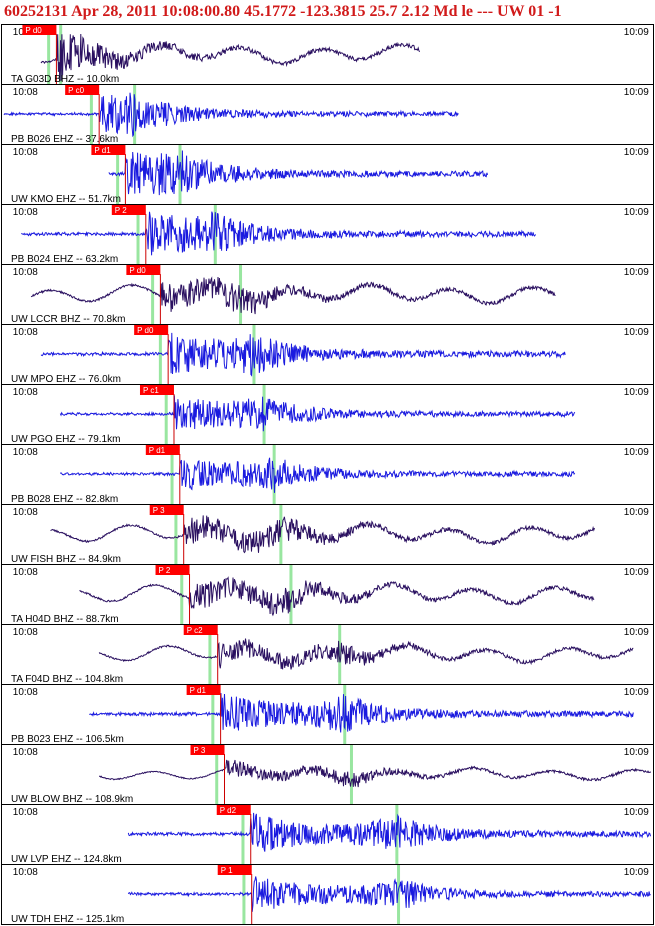 The height and width of the screenshot is (926, 655). Describe the element at coordinates (66, 559) in the screenshot. I see `station-label: UW FISH BHZ -- 84.9km` at that location.